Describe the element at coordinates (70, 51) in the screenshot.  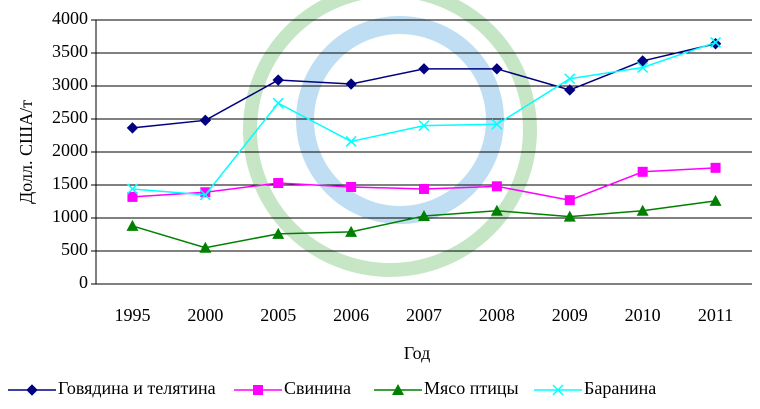
I see `y-tick-label: 3500` at that location.